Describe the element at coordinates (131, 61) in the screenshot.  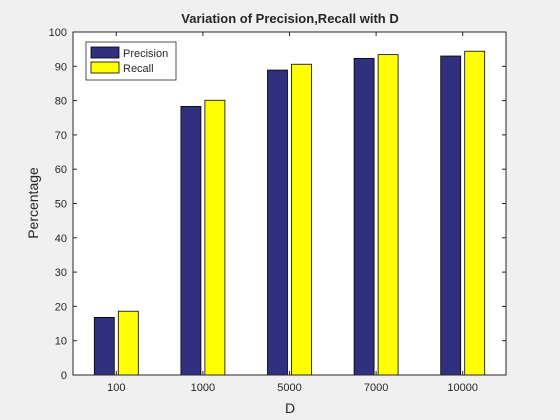
I see `legend: Precision Recall` at that location.